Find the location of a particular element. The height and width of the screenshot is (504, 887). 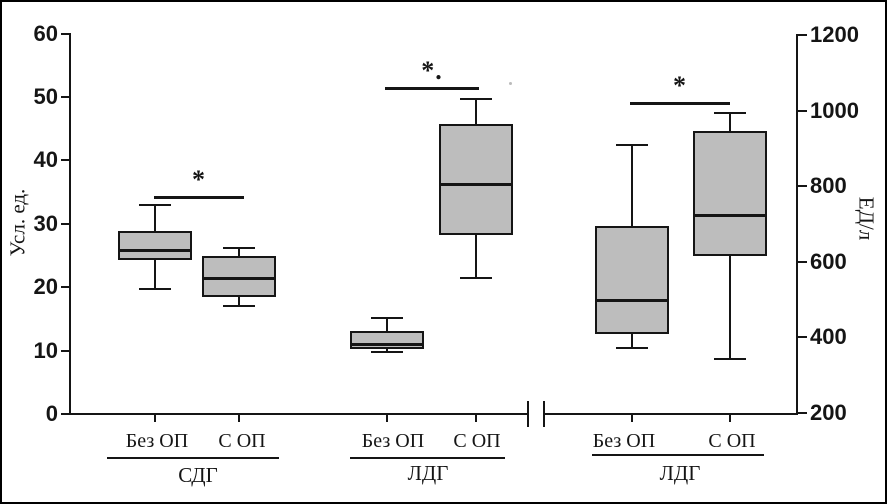

y-axis-right-line is located at coordinates (797, 224).